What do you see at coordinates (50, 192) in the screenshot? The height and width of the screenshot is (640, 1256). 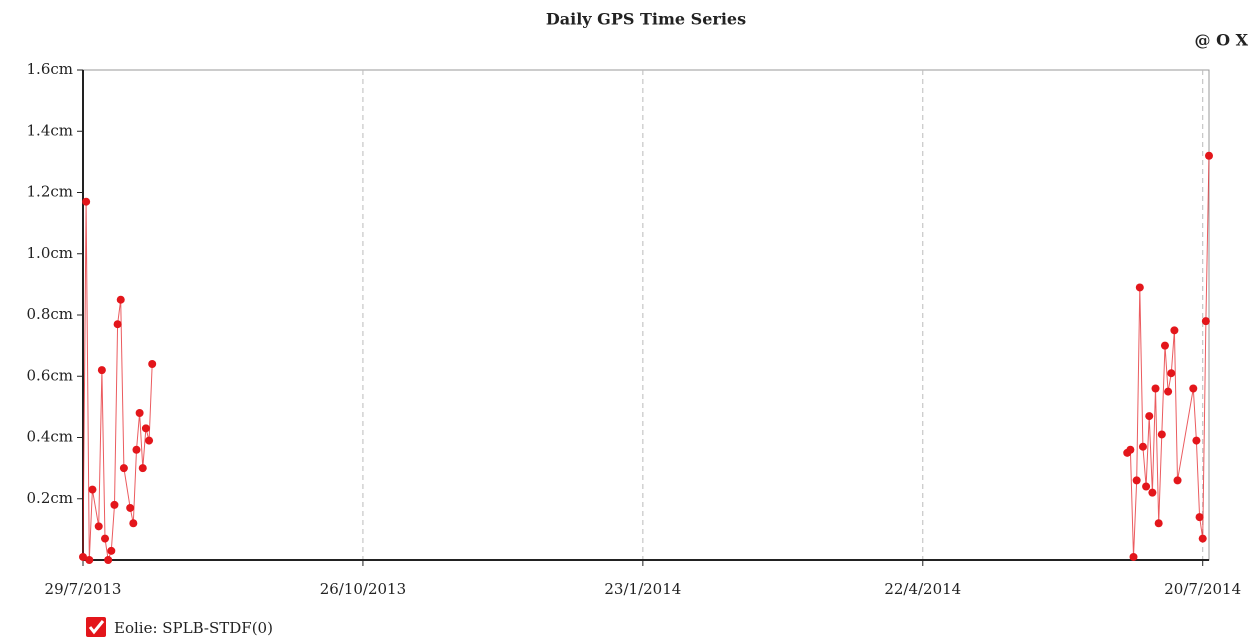 I see `y-tick-label: 1.2cm` at bounding box center [50, 192].